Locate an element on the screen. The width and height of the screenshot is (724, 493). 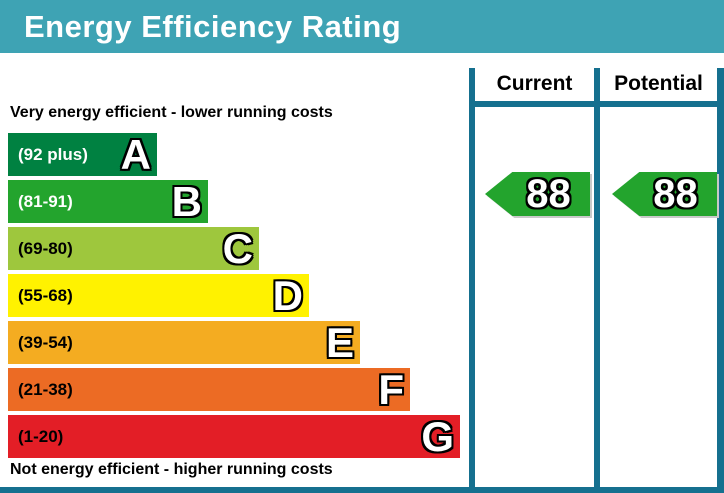
band-letter: D is located at coordinates (287, 295).